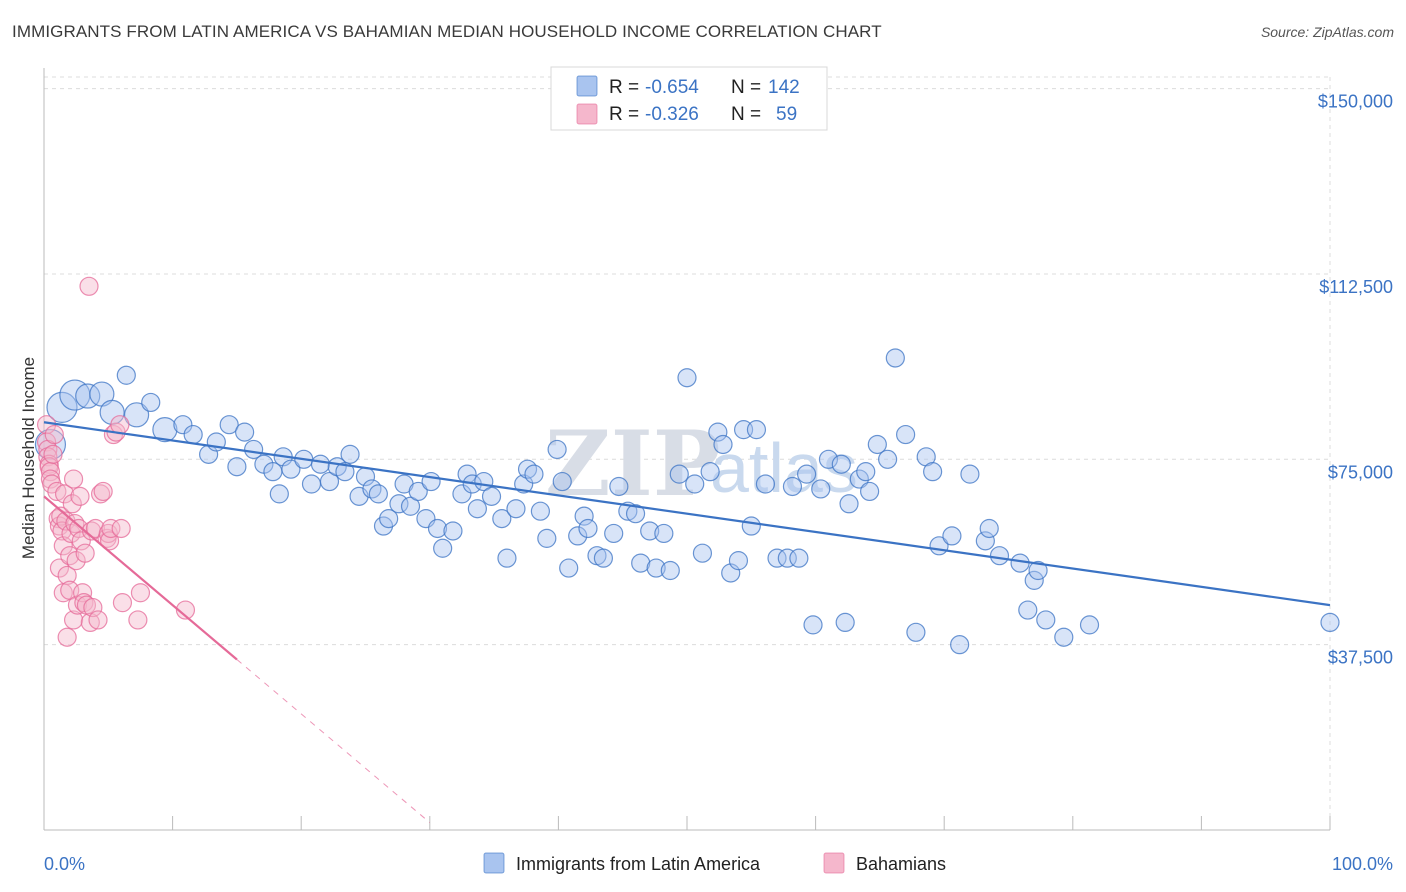 This screenshot has width=1406, height=892. I want to click on correlation-legend: R = -0.654 N = 142 R = -0.326 N = 59, so click(689, 98).